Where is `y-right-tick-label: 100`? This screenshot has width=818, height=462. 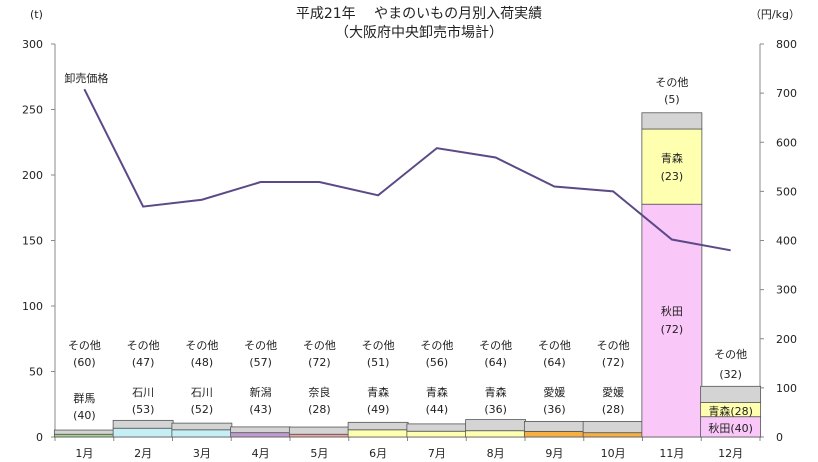 y-right-tick-label: 100 is located at coordinates (786, 388).